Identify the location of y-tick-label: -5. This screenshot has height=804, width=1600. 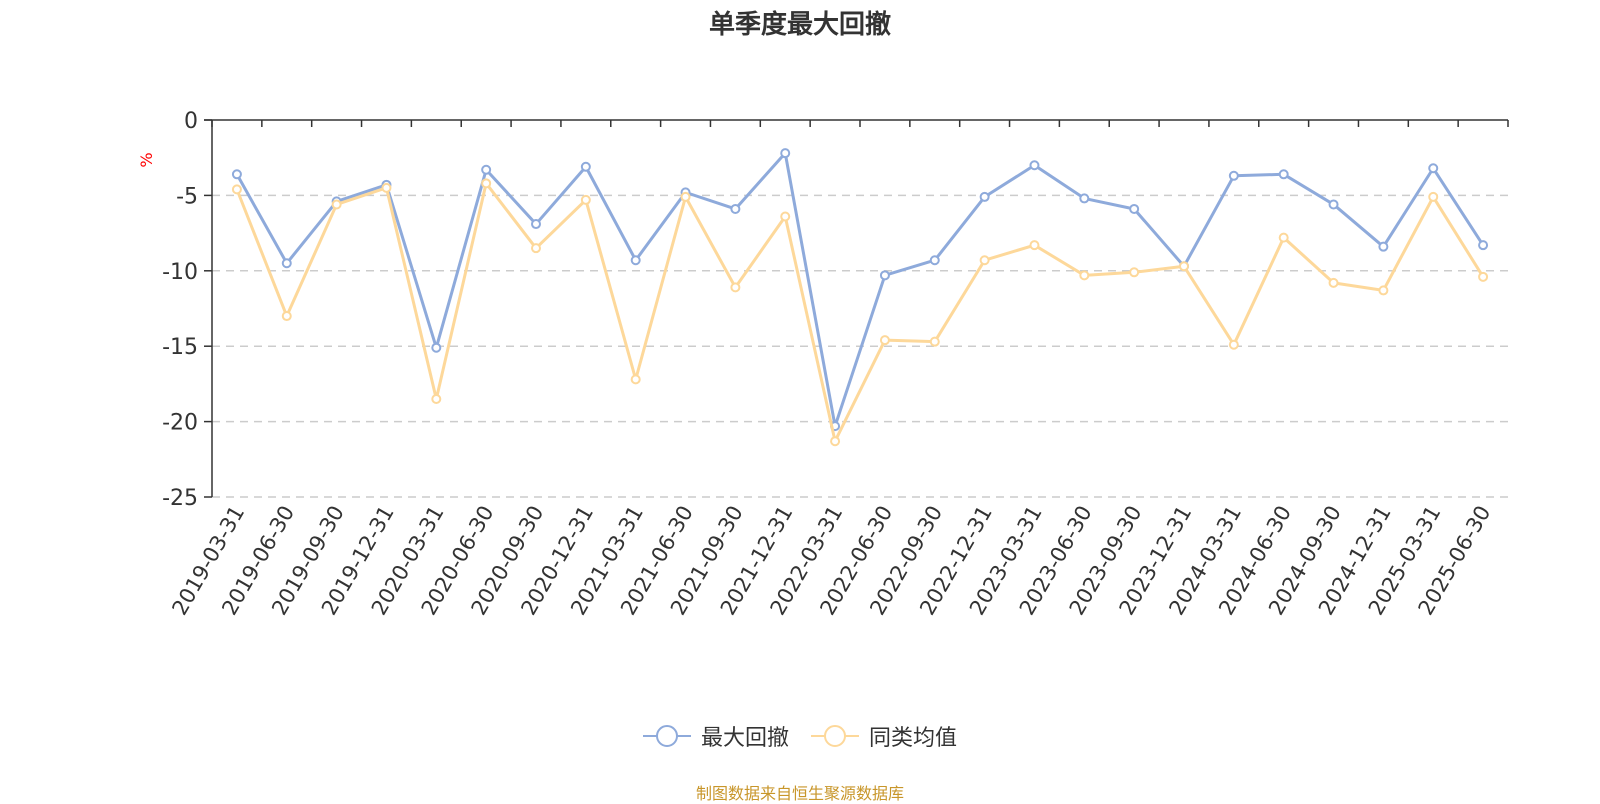
(187, 196).